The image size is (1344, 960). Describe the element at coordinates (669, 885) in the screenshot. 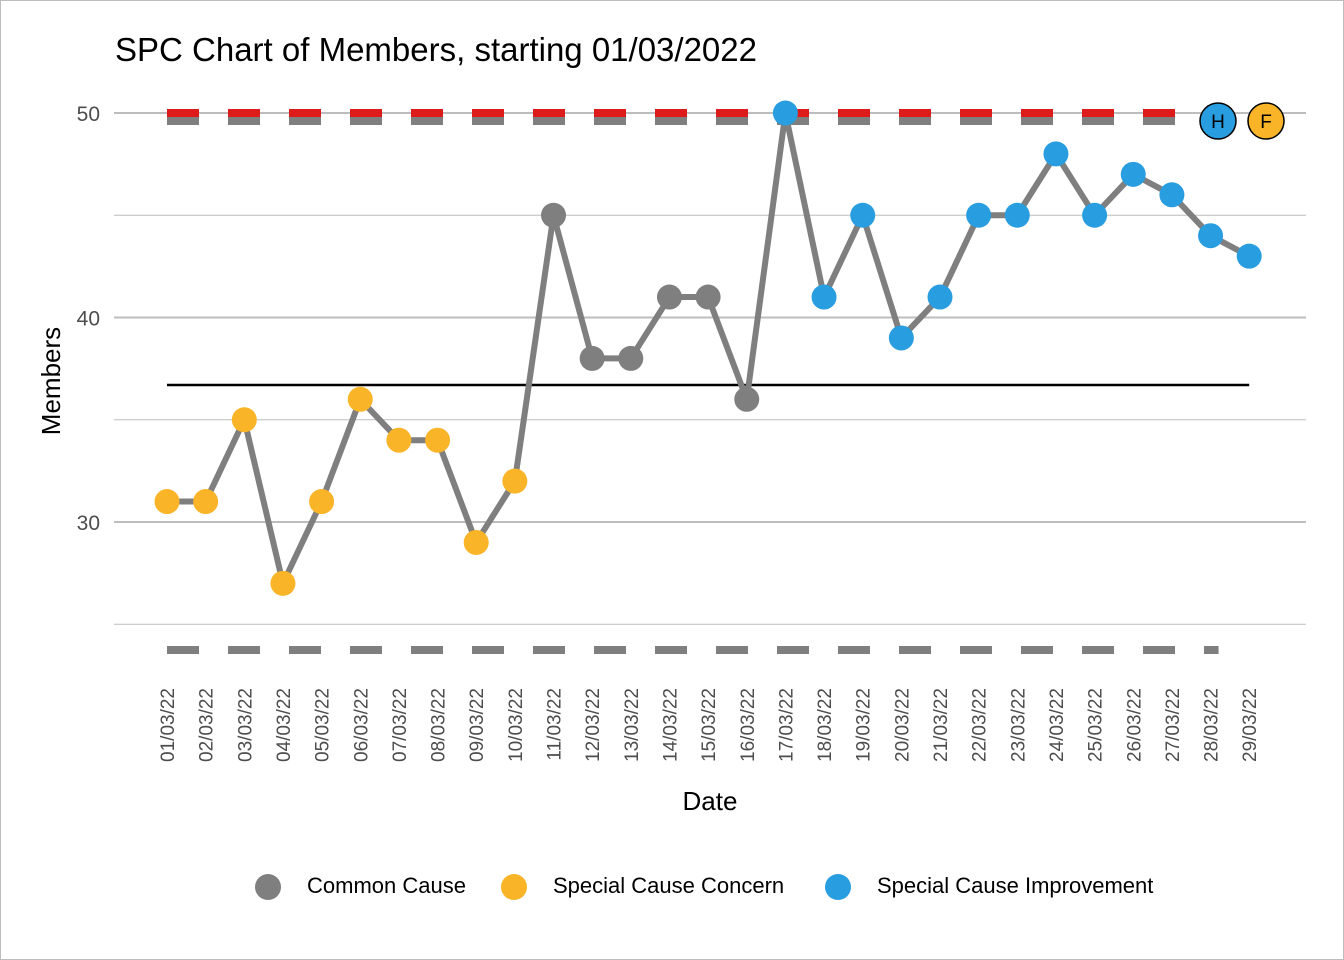

I see `legend-label: Special Cause Concern` at that location.